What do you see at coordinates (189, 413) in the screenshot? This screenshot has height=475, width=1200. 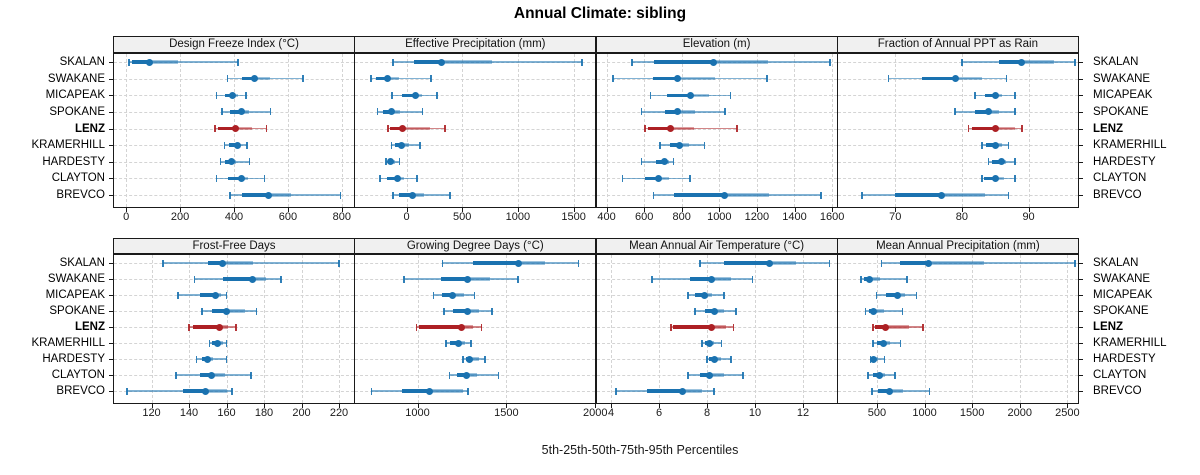 I see `axis-tick-label: 140` at bounding box center [189, 413].